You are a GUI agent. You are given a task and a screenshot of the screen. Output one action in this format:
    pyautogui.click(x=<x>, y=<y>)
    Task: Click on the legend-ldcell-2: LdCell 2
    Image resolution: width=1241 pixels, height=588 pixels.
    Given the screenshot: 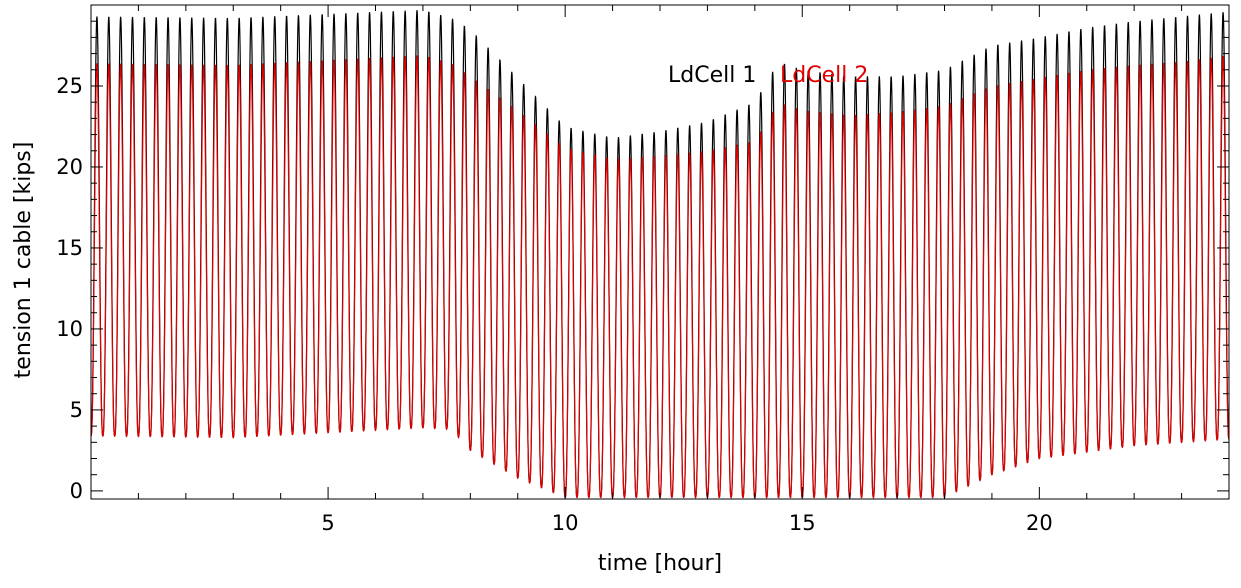 What is the action you would take?
    pyautogui.click(x=824, y=75)
    